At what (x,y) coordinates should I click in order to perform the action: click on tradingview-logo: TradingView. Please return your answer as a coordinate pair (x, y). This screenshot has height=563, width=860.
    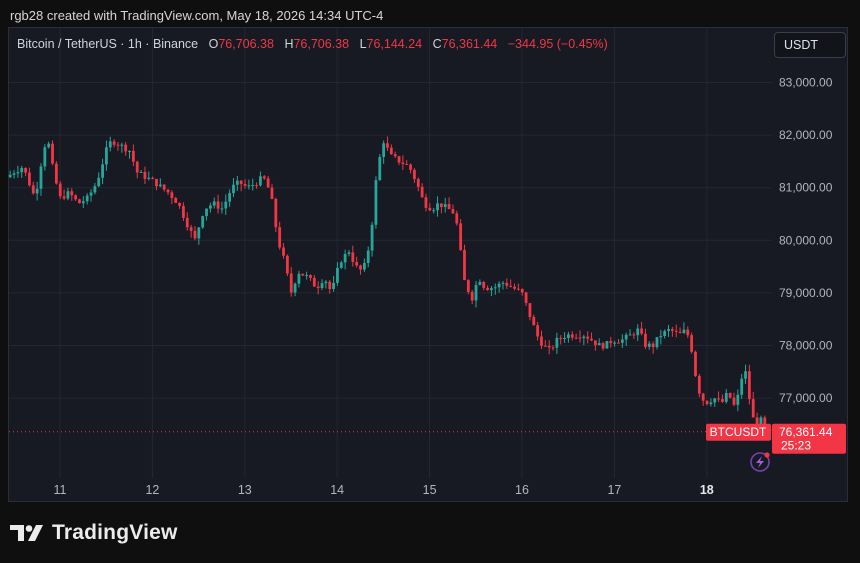
    Looking at the image, I should click on (94, 533).